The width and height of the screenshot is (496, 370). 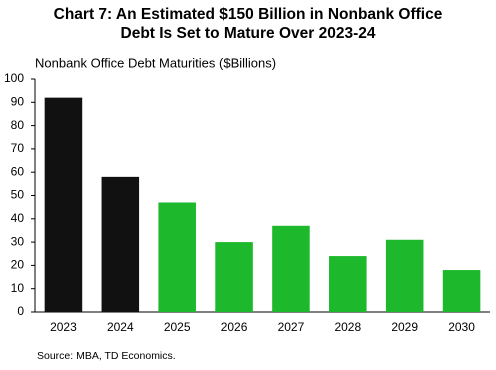 What do you see at coordinates (18, 148) in the screenshot?
I see `y-tick-label: 70` at bounding box center [18, 148].